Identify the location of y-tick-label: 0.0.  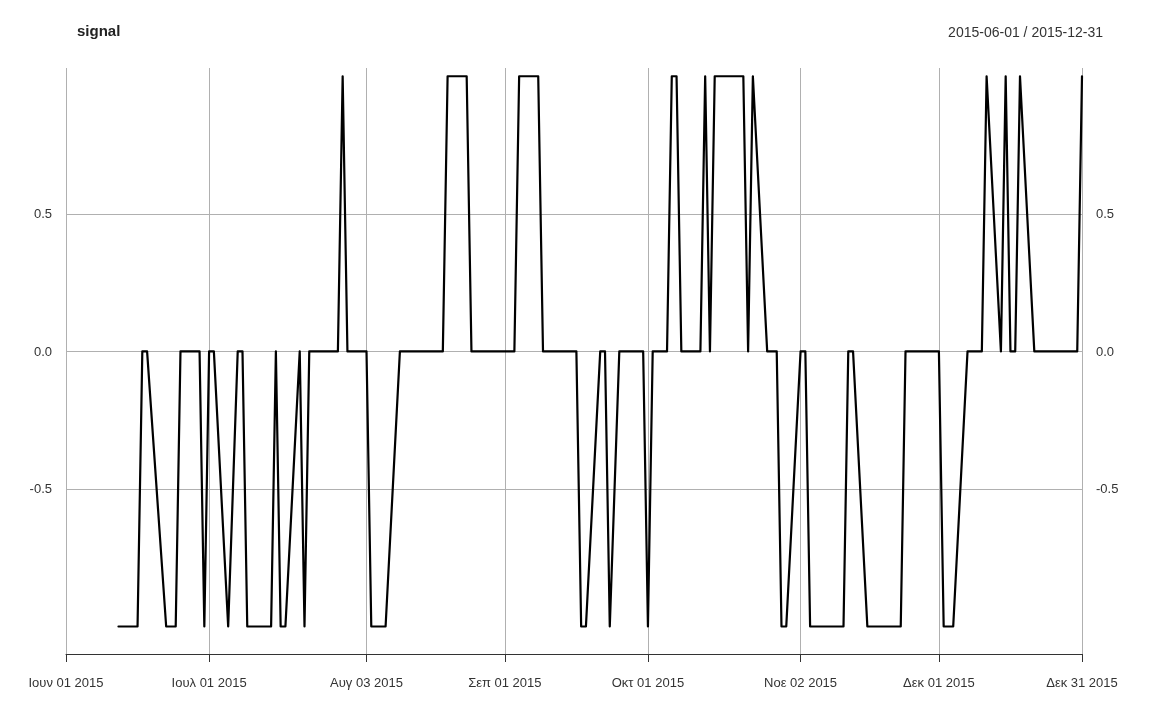
(42, 351).